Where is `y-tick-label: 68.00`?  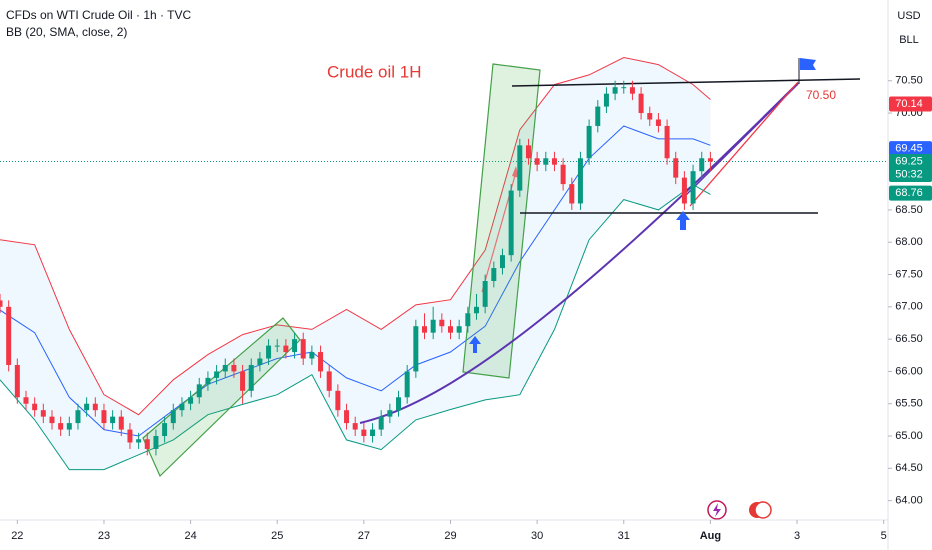 y-tick-label: 68.00 is located at coordinates (909, 242).